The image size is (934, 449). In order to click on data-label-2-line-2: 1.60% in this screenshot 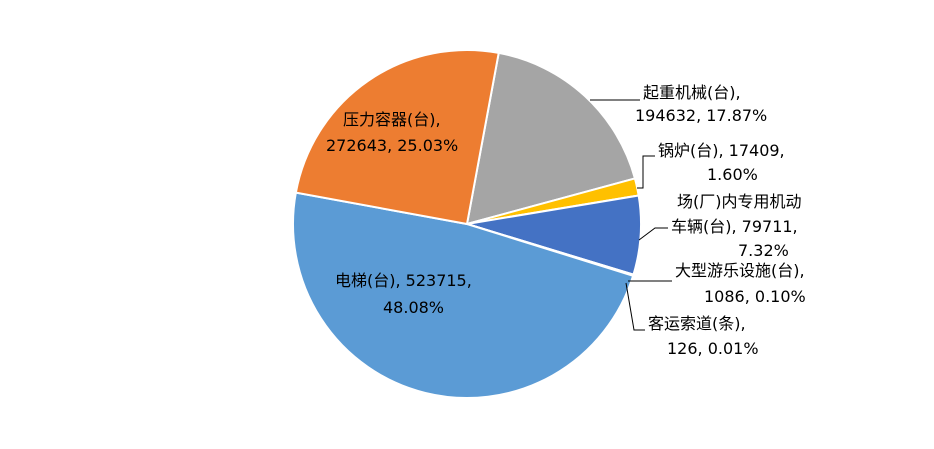, I will do `click(732, 174)`.